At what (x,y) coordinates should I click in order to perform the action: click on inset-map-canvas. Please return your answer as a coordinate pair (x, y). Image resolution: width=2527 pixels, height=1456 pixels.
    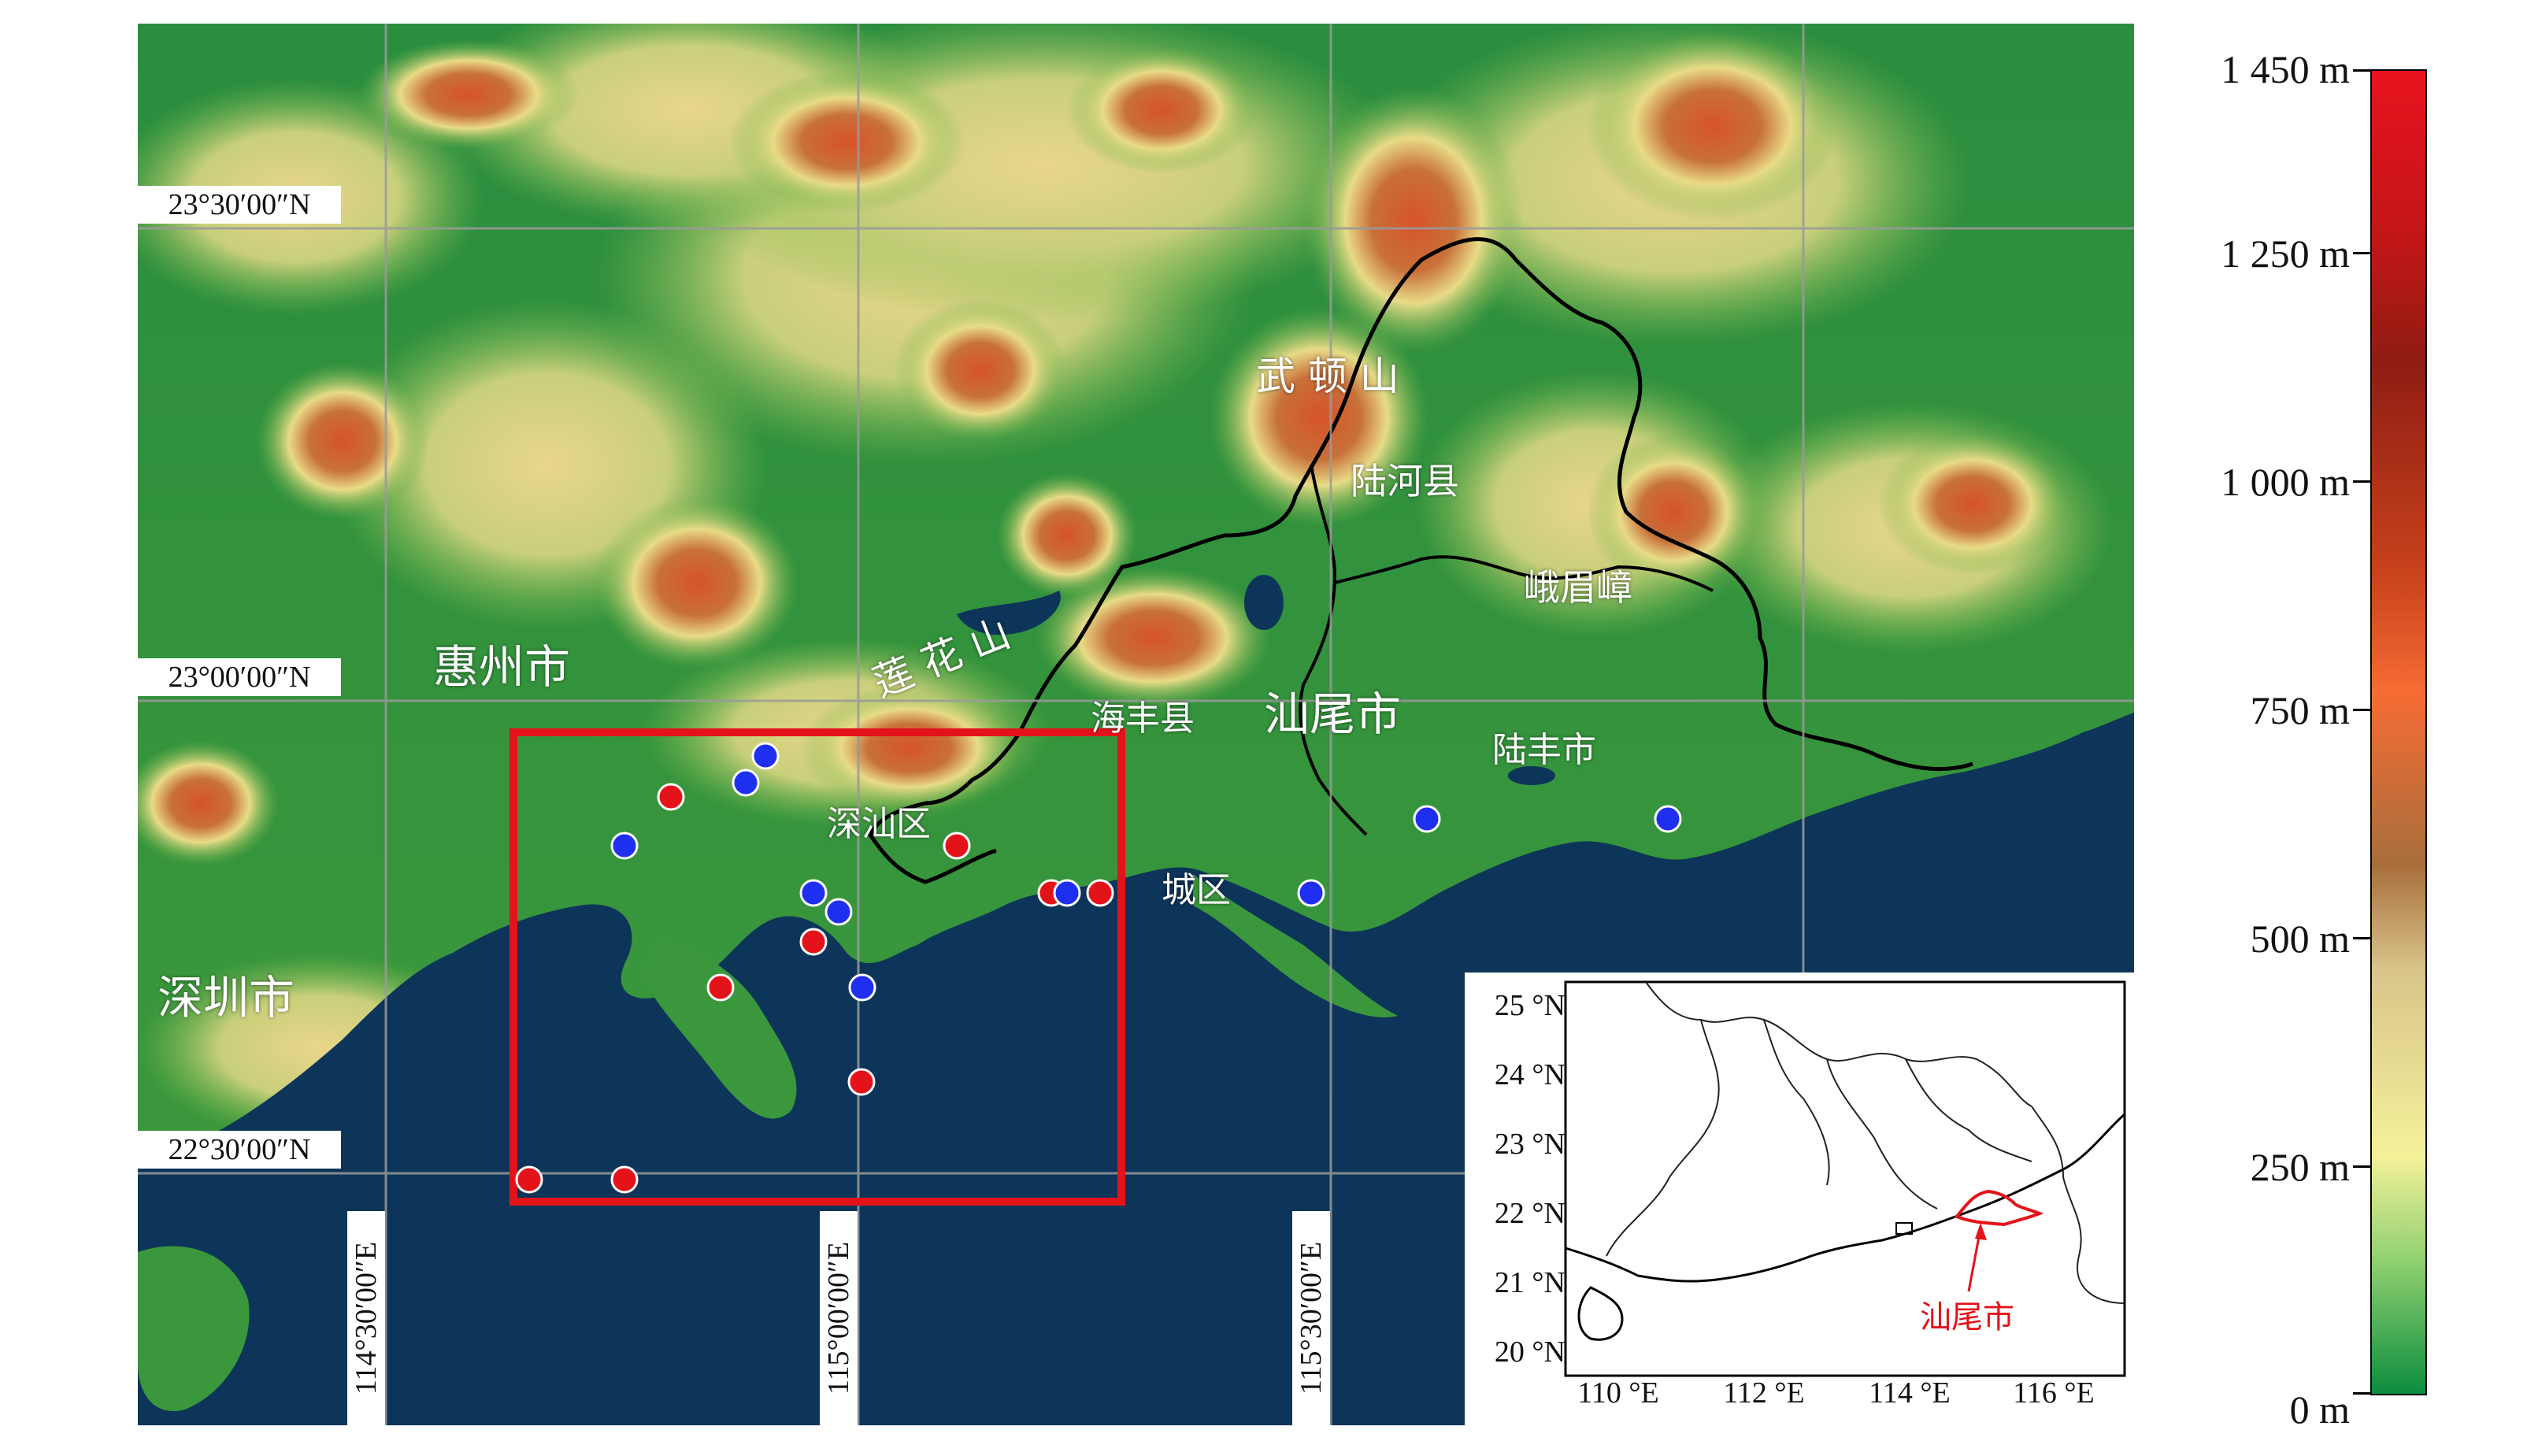
    Looking at the image, I should click on (1845, 1178).